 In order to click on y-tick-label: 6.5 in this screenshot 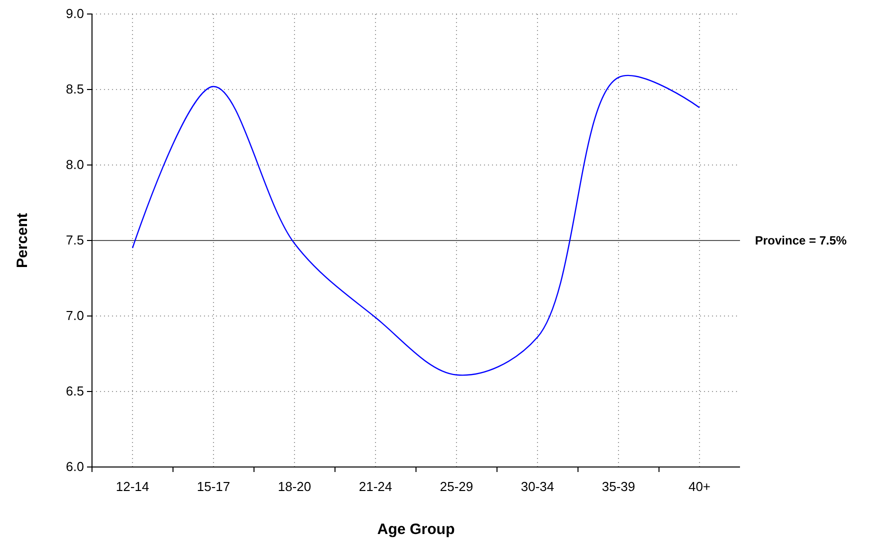, I will do `click(75, 391)`.